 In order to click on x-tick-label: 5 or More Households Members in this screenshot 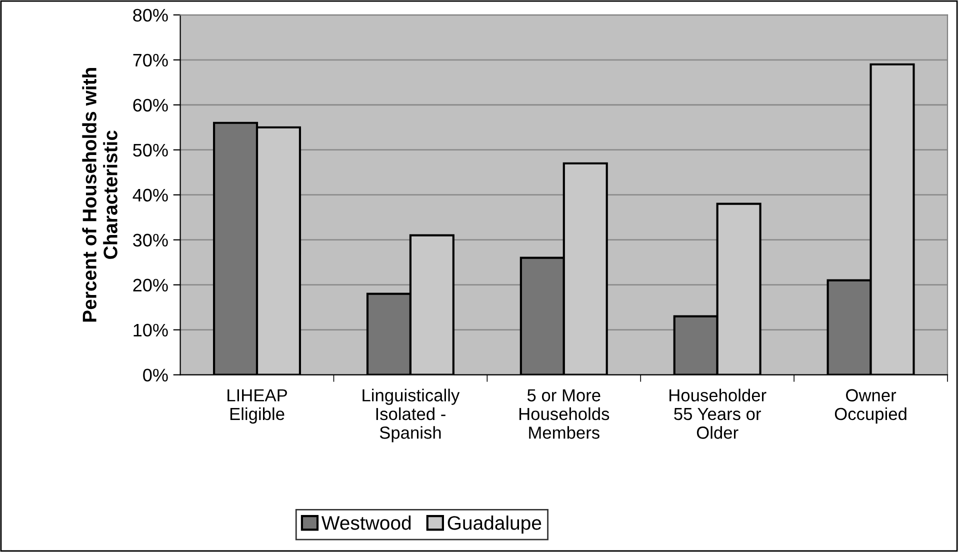, I will do `click(564, 414)`.